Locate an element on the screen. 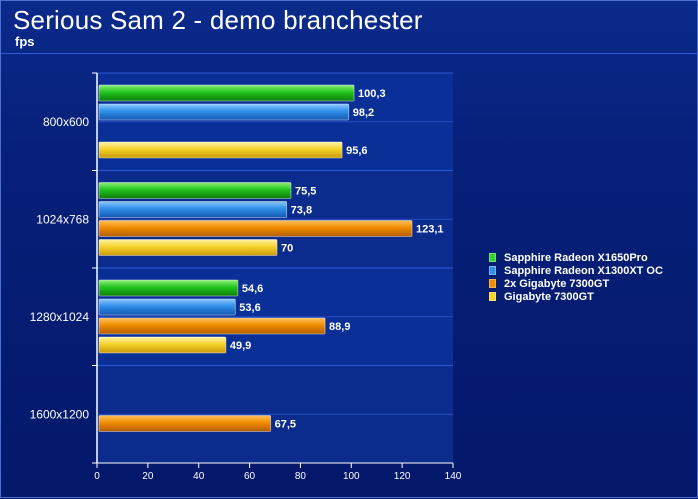 The image size is (698, 499). data-label: 95,6 is located at coordinates (356, 151).